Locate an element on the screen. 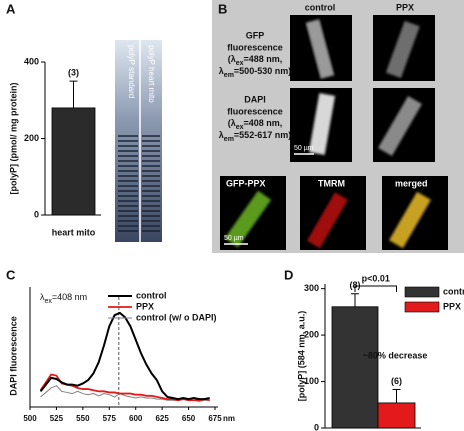 The image size is (464, 431). legend-label: control (w/ o DAPI) is located at coordinates (176, 317).